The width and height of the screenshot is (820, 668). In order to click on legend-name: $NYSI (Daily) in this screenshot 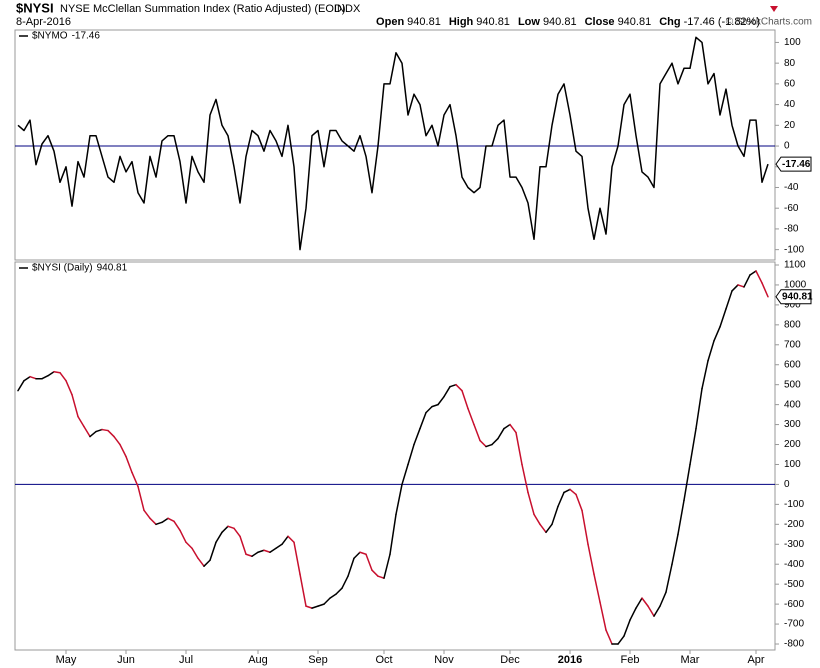, I will do `click(62, 268)`.